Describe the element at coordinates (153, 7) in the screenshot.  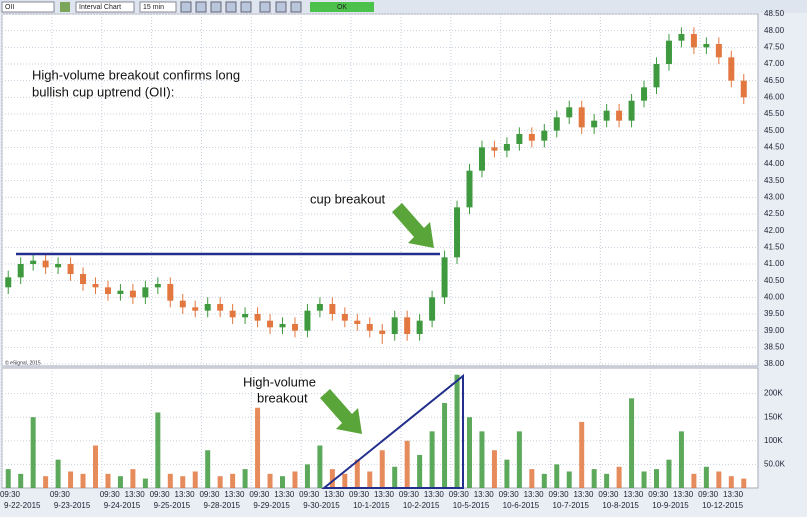
I see `interval: 15 min` at that location.